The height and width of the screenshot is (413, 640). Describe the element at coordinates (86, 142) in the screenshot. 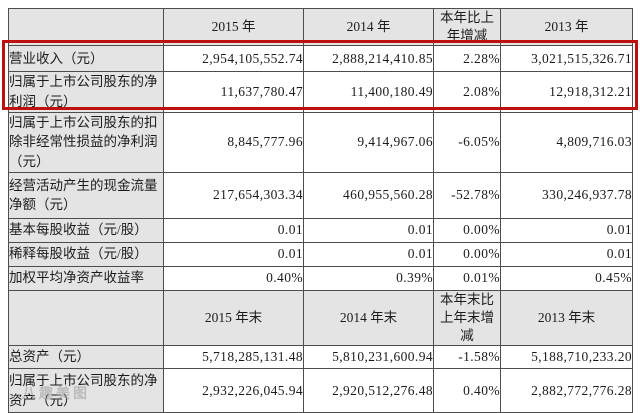

I see `row-label: 归属于上市公司股东的扣除非经常性损益的净利润（元）` at that location.